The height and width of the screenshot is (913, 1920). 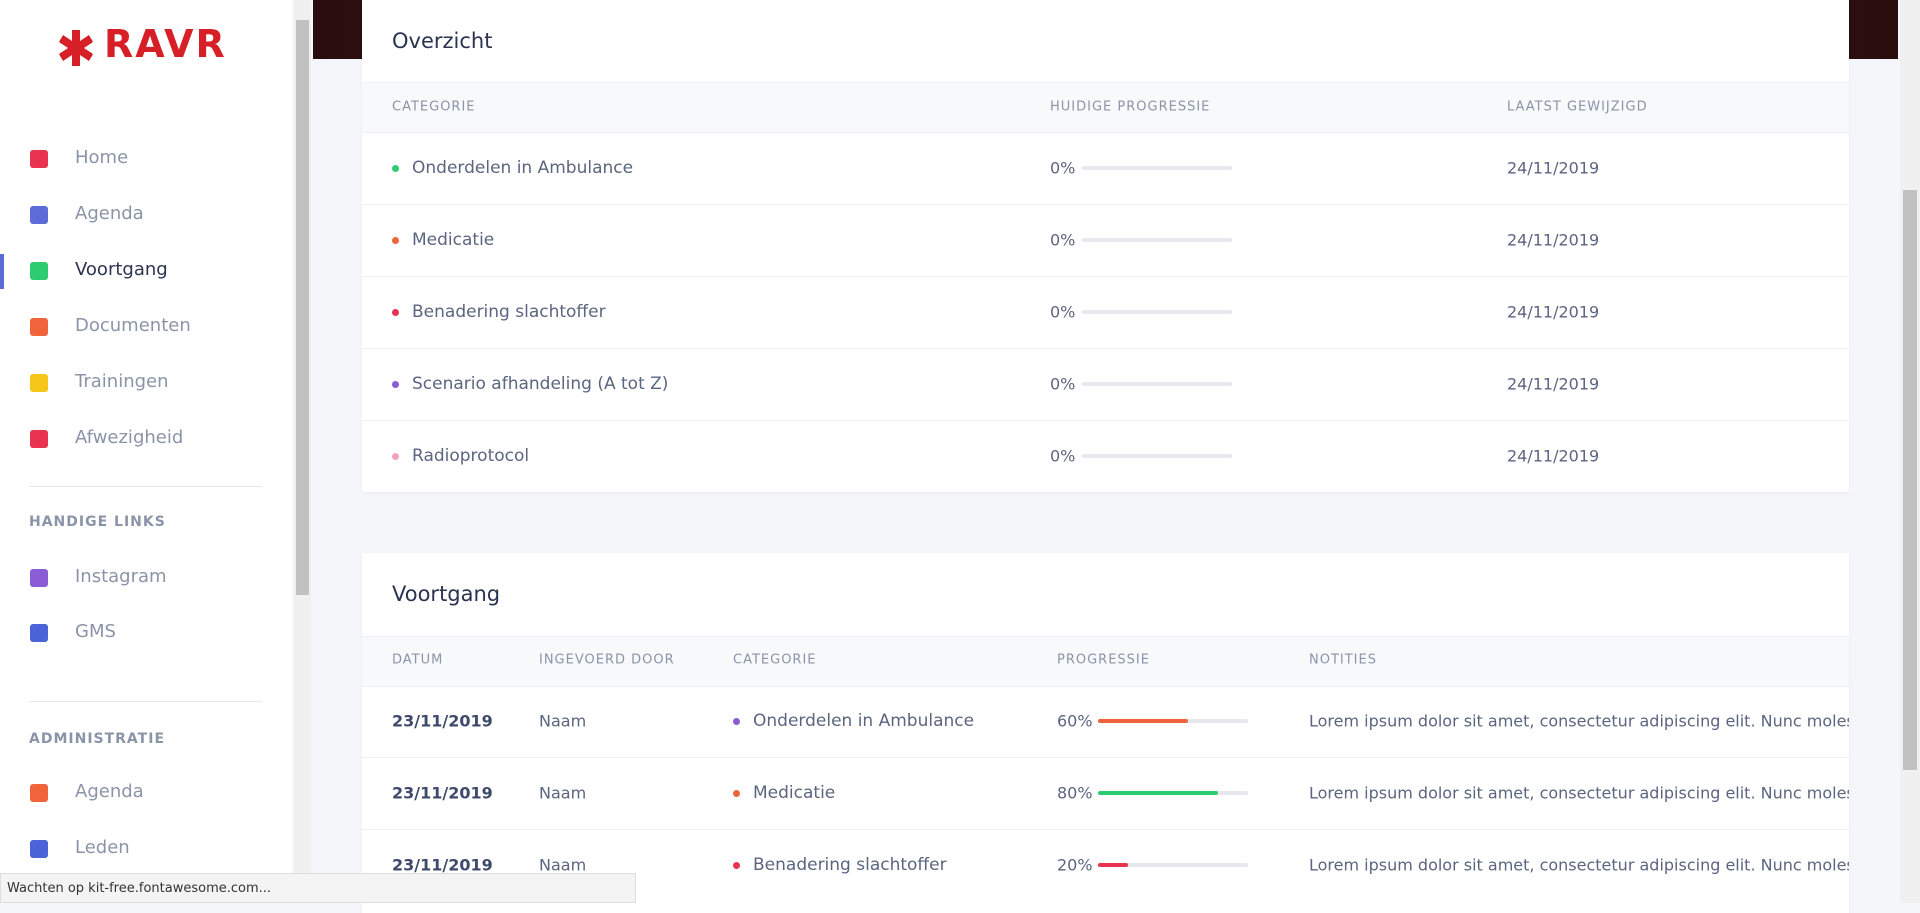 What do you see at coordinates (121, 269) in the screenshot?
I see `nav-link: Voortgang` at bounding box center [121, 269].